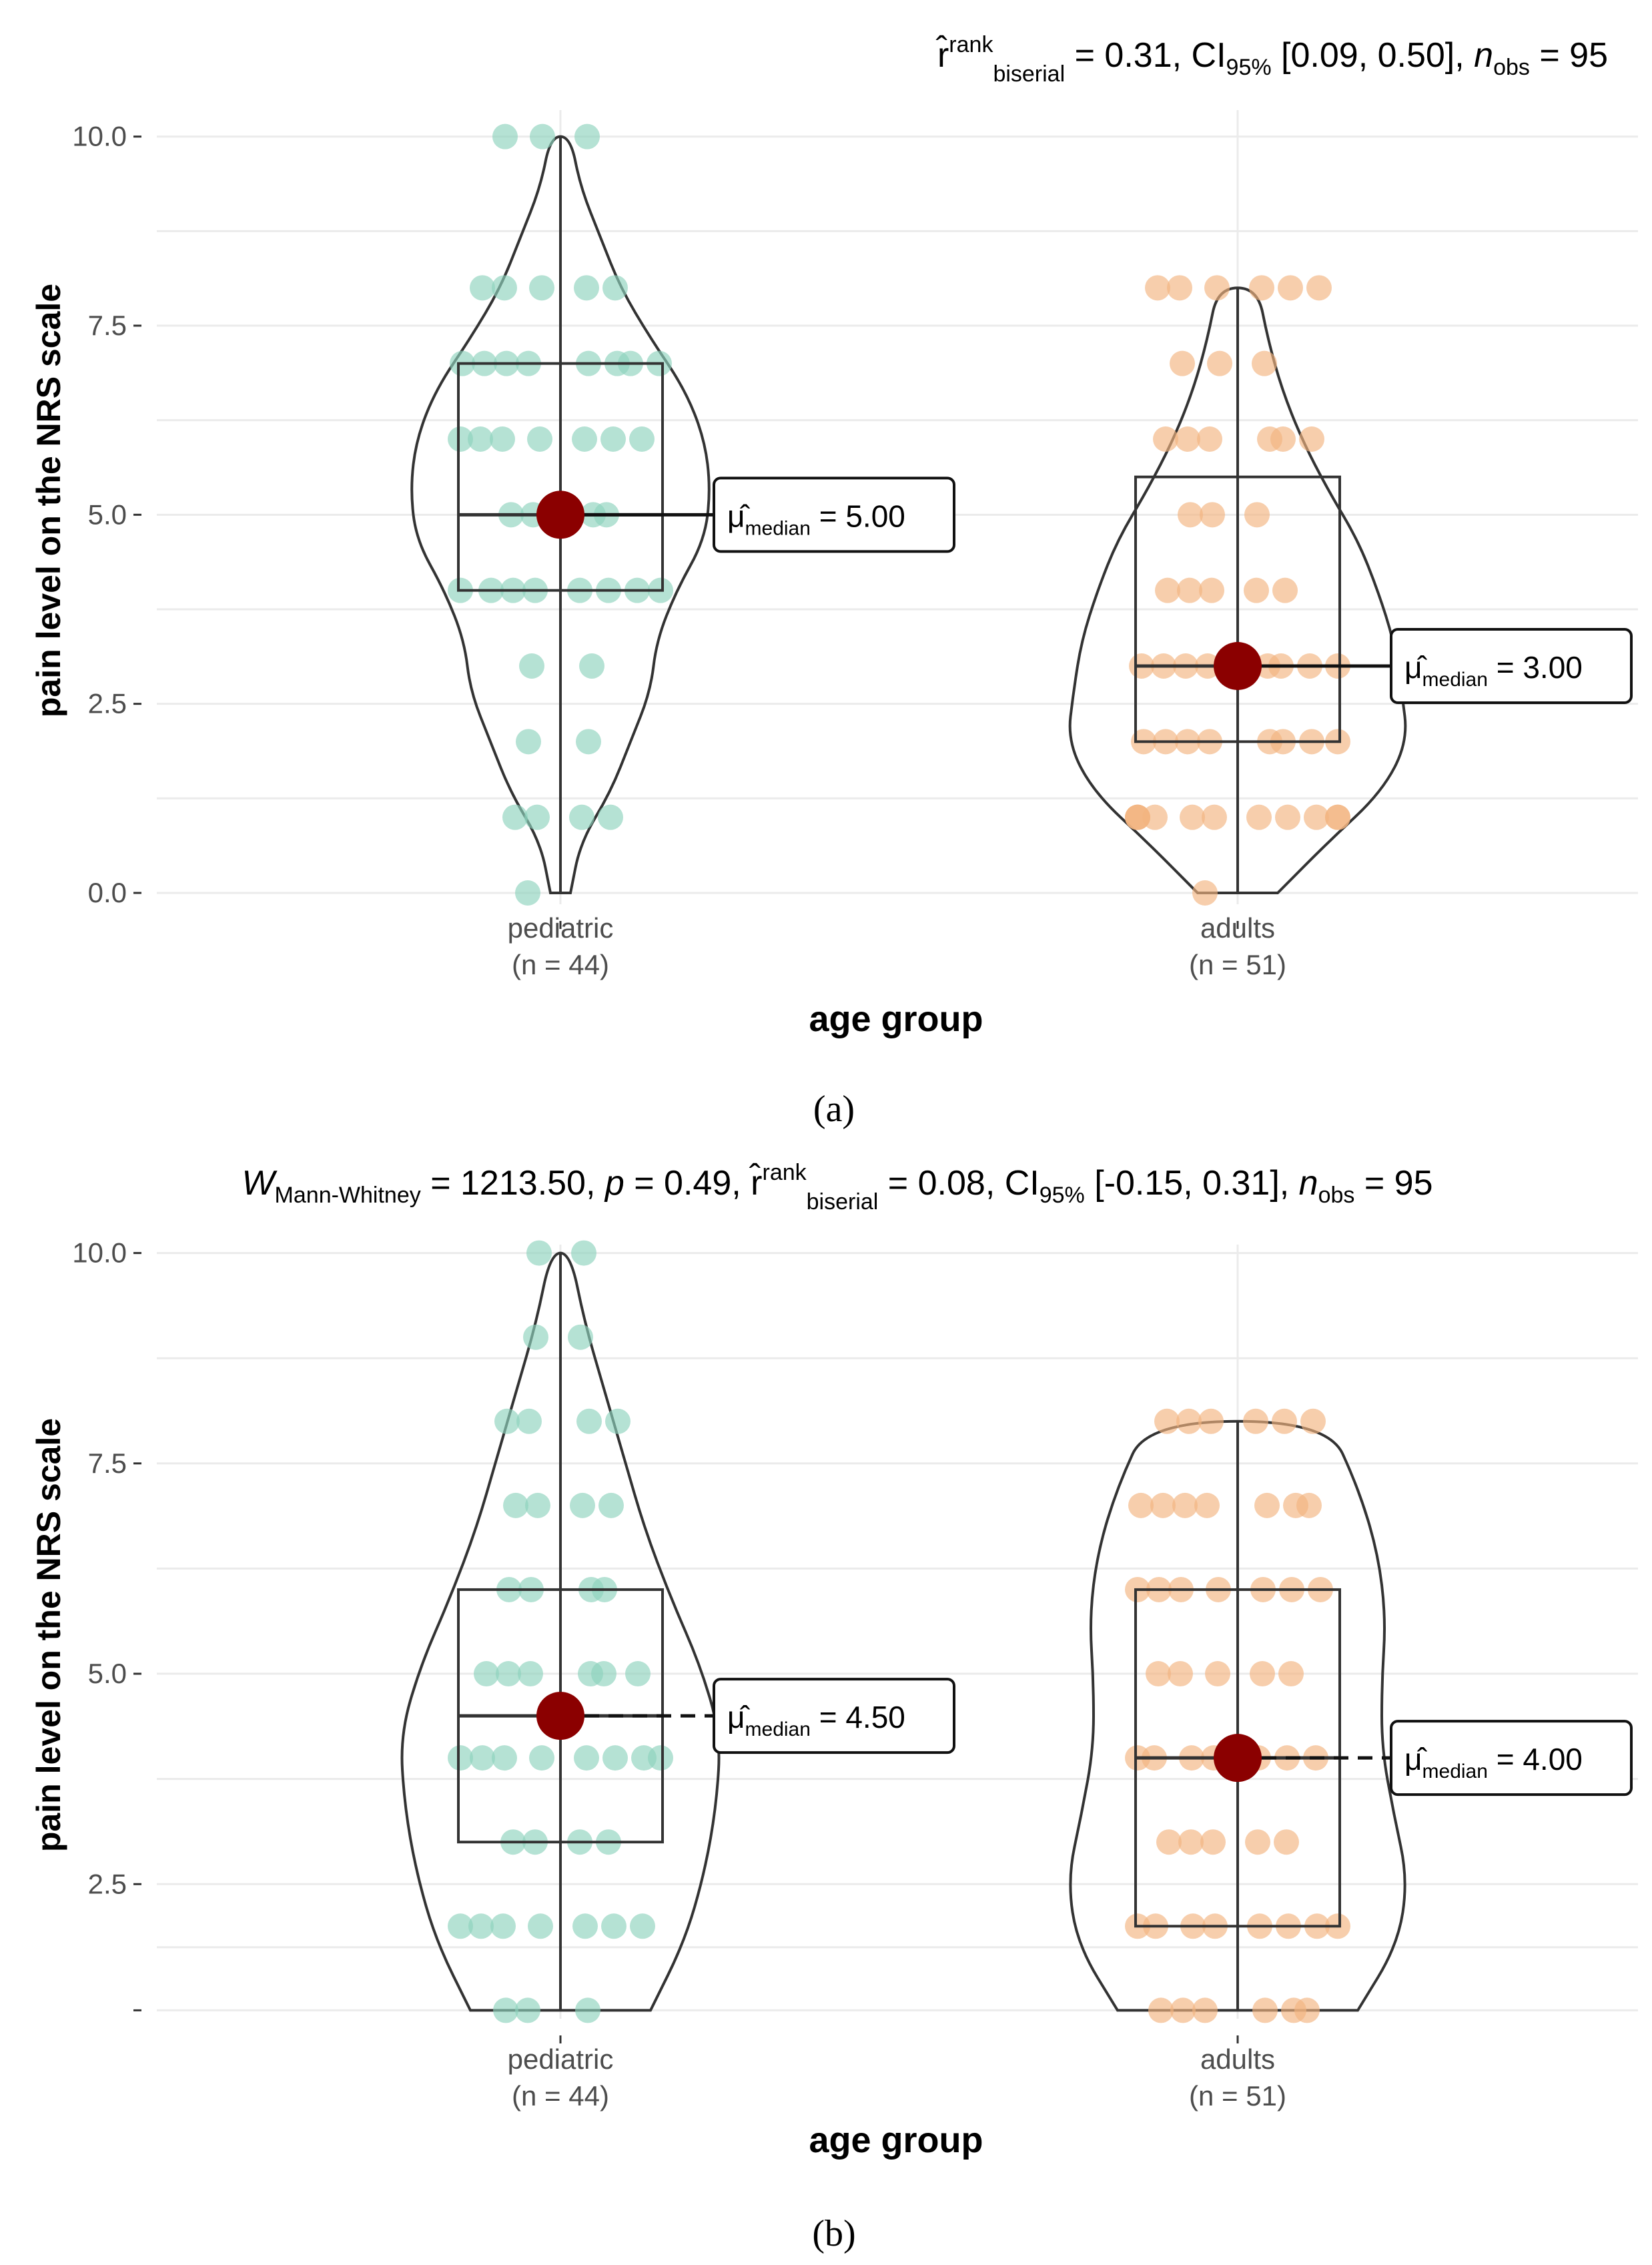 The width and height of the screenshot is (1652, 2265). I want to click on panel-a-caption: (a), so click(834, 1109).